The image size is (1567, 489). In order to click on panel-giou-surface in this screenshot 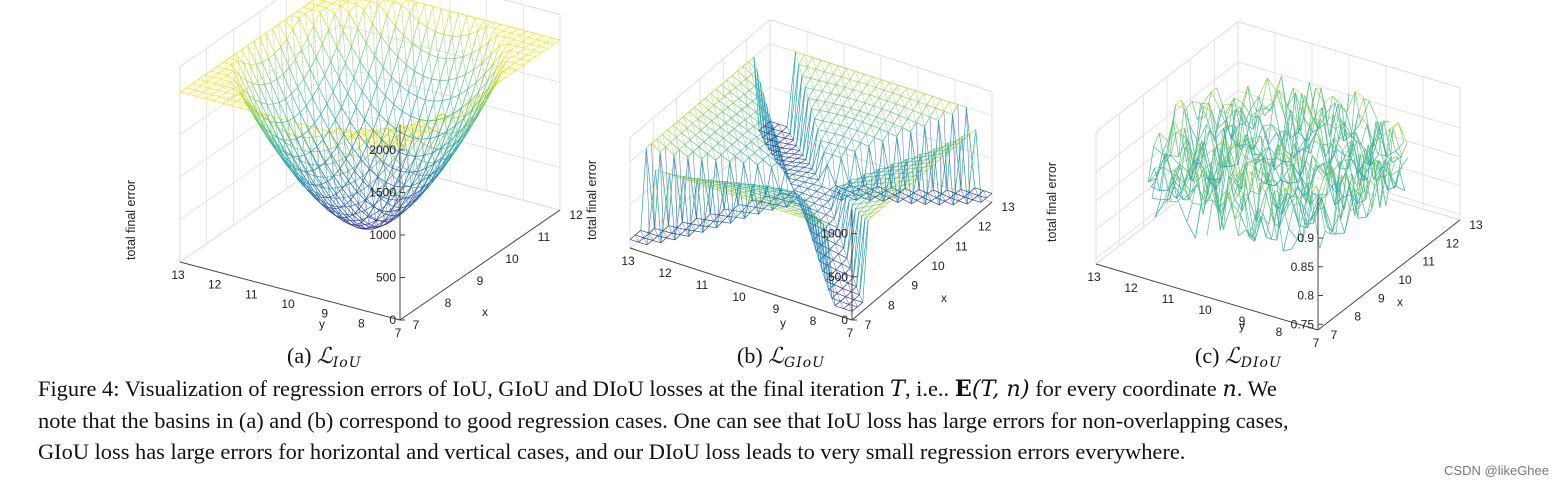, I will do `click(811, 181)`.